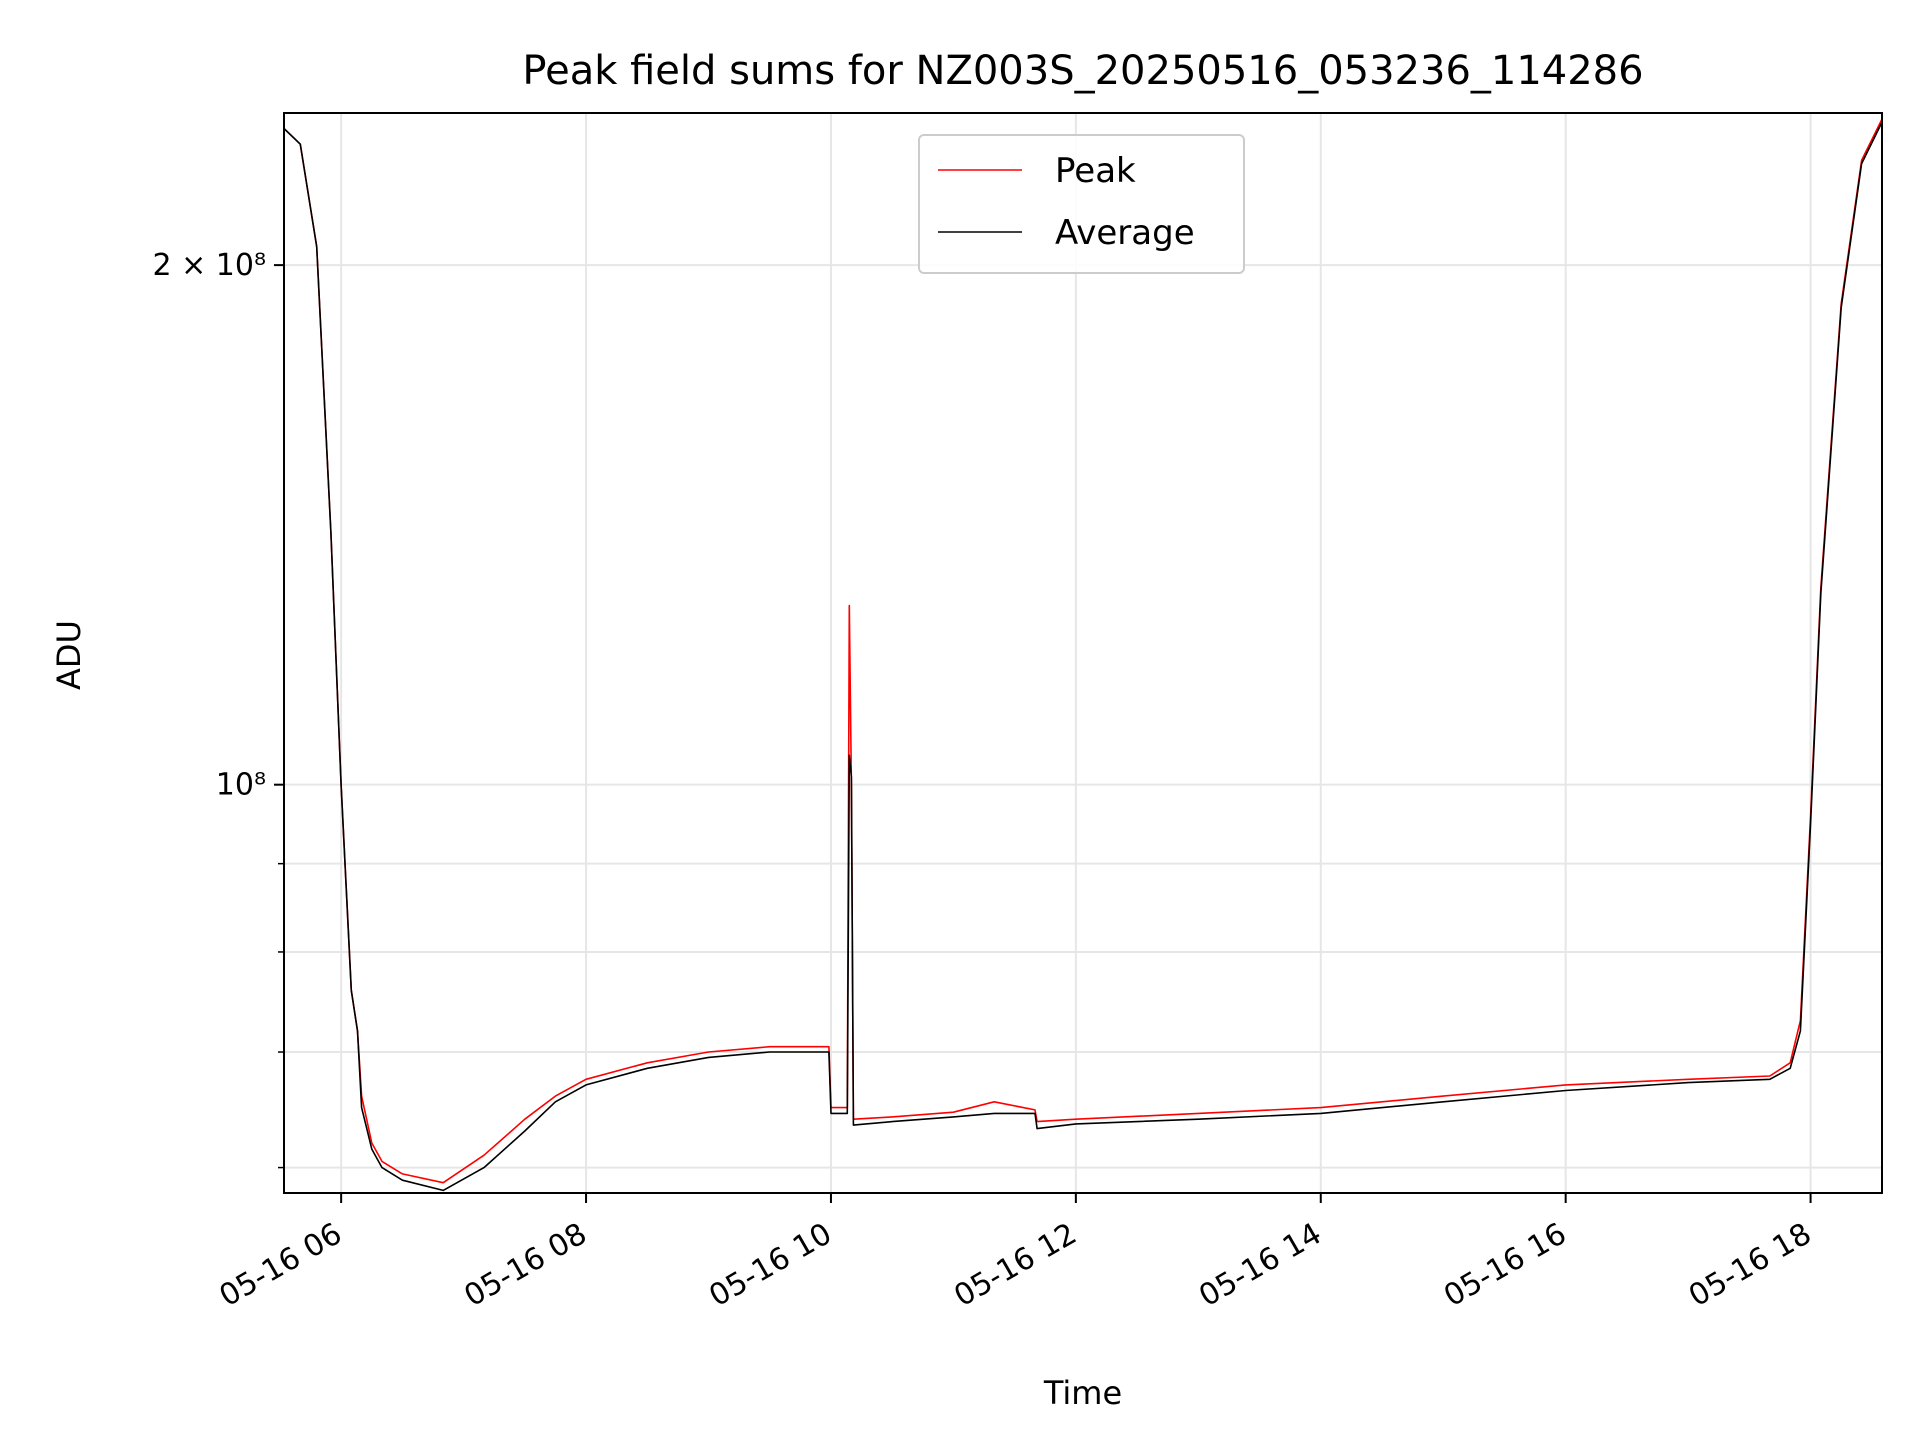 The height and width of the screenshot is (1440, 1920). What do you see at coordinates (210, 265) in the screenshot?
I see `y-tick-label: 2 × 10⁸` at bounding box center [210, 265].